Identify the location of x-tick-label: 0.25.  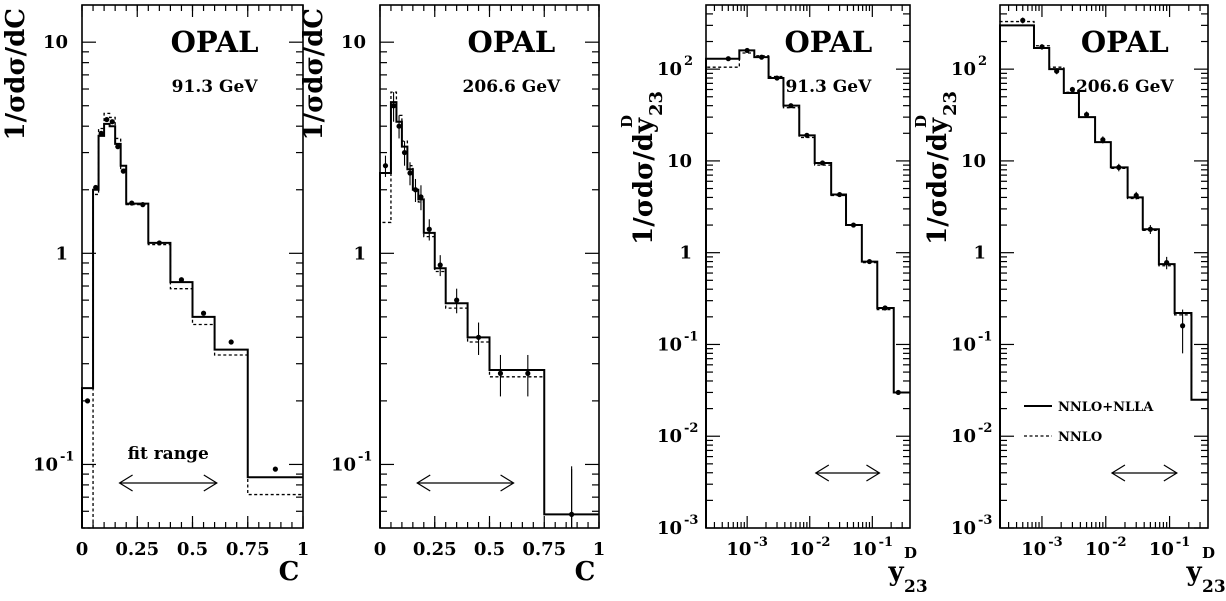
(137, 549).